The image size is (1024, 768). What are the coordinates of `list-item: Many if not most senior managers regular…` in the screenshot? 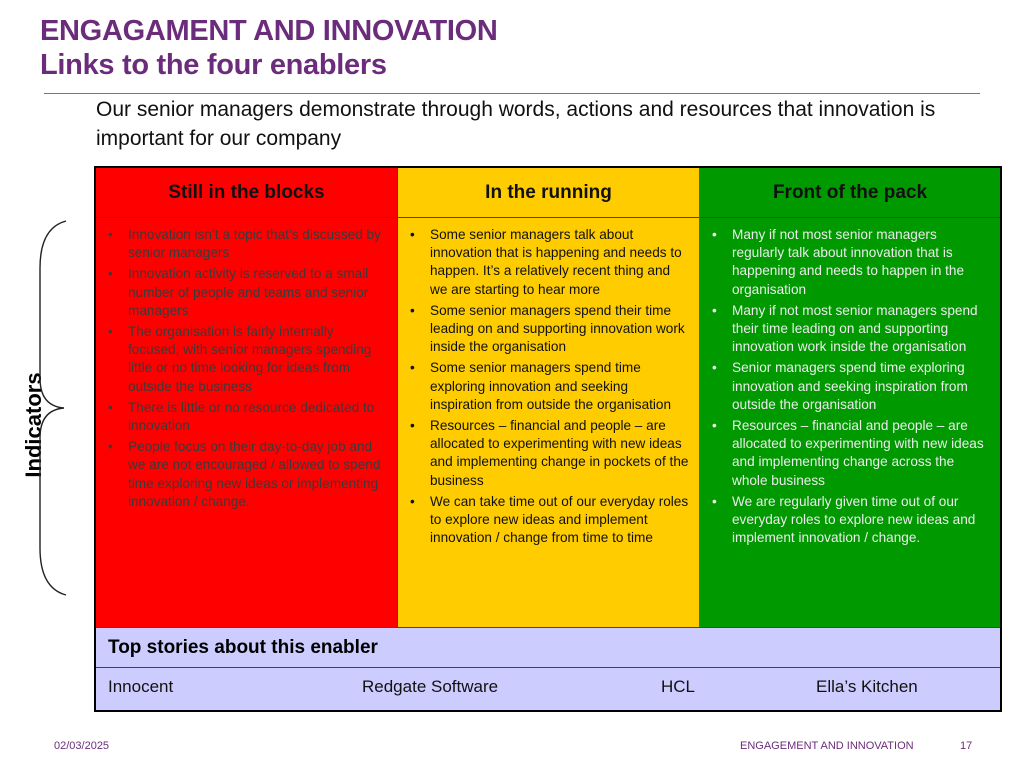 It's located at (851, 262).